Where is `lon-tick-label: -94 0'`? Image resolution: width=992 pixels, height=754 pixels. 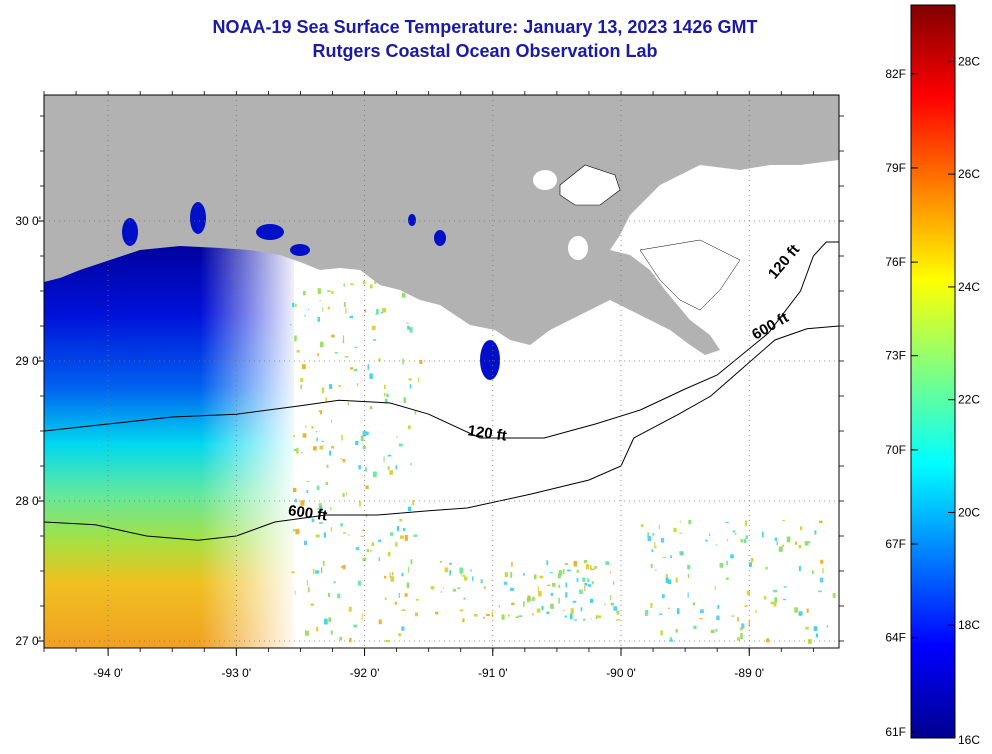
lon-tick-label: -94 0' is located at coordinates (108, 673).